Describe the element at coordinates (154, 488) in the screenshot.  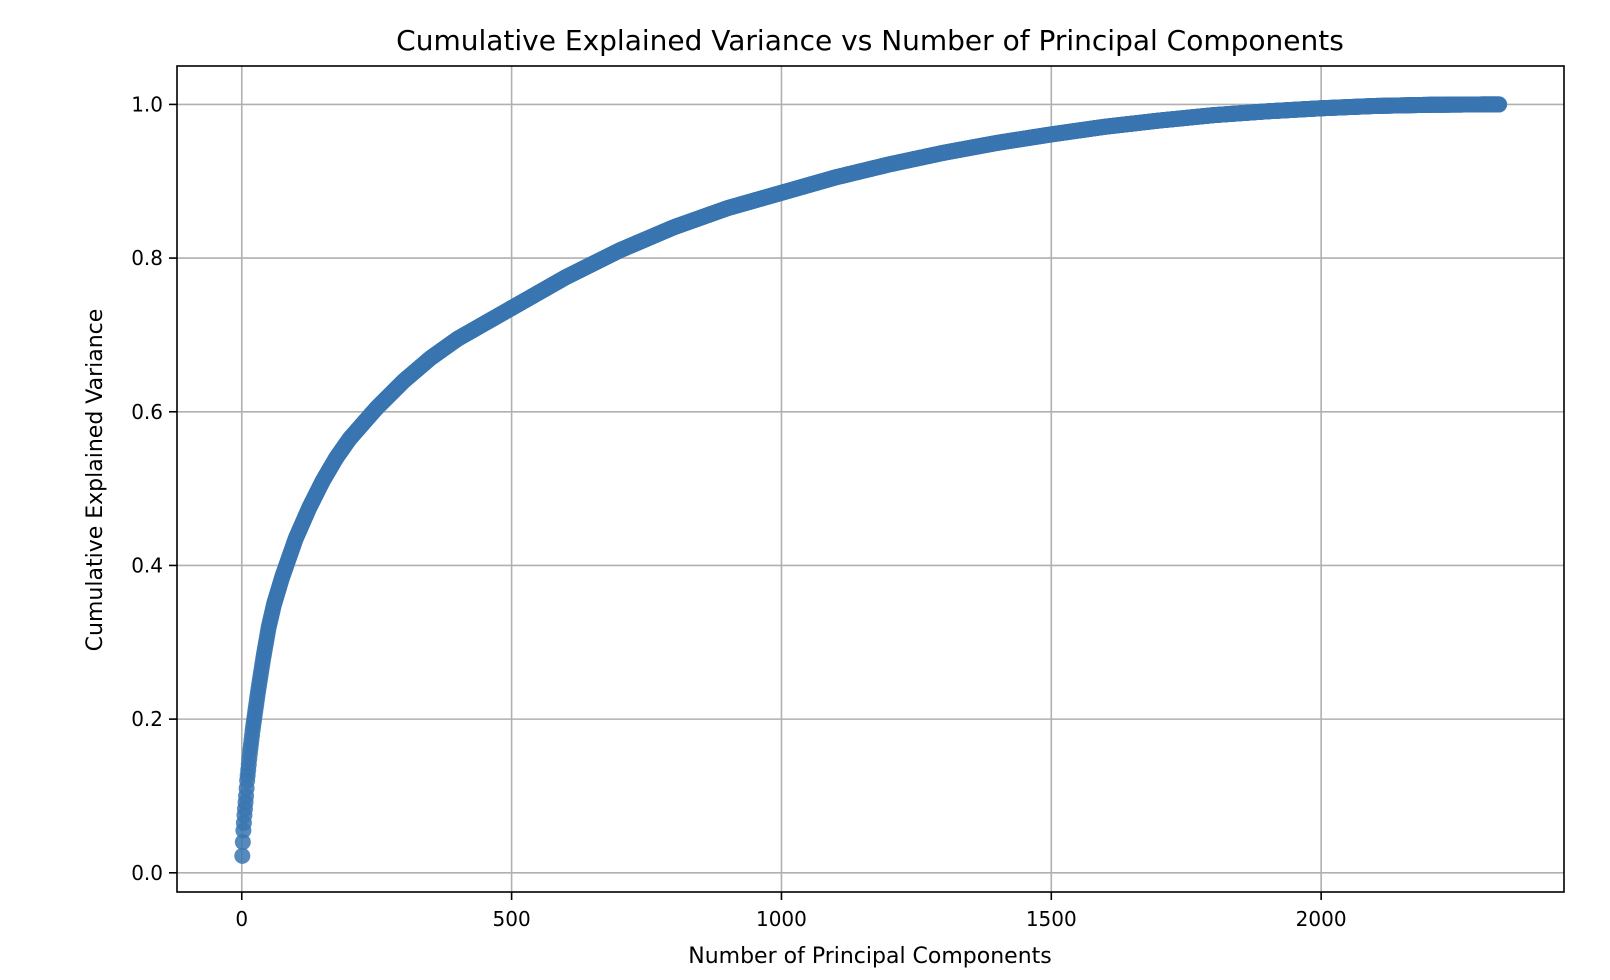
I see `y-ticks: 0.0 0.2 0.4 0.6 0.8 1.0` at that location.